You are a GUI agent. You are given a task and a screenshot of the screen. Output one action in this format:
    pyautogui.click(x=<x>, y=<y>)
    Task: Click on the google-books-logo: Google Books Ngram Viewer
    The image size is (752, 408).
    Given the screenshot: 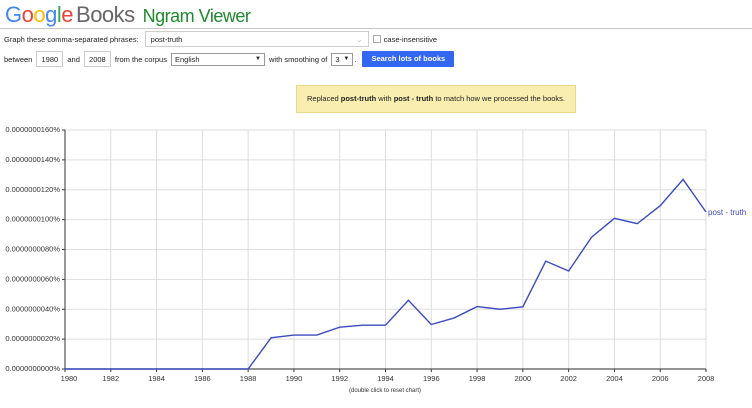 What is the action you would take?
    pyautogui.click(x=128, y=15)
    